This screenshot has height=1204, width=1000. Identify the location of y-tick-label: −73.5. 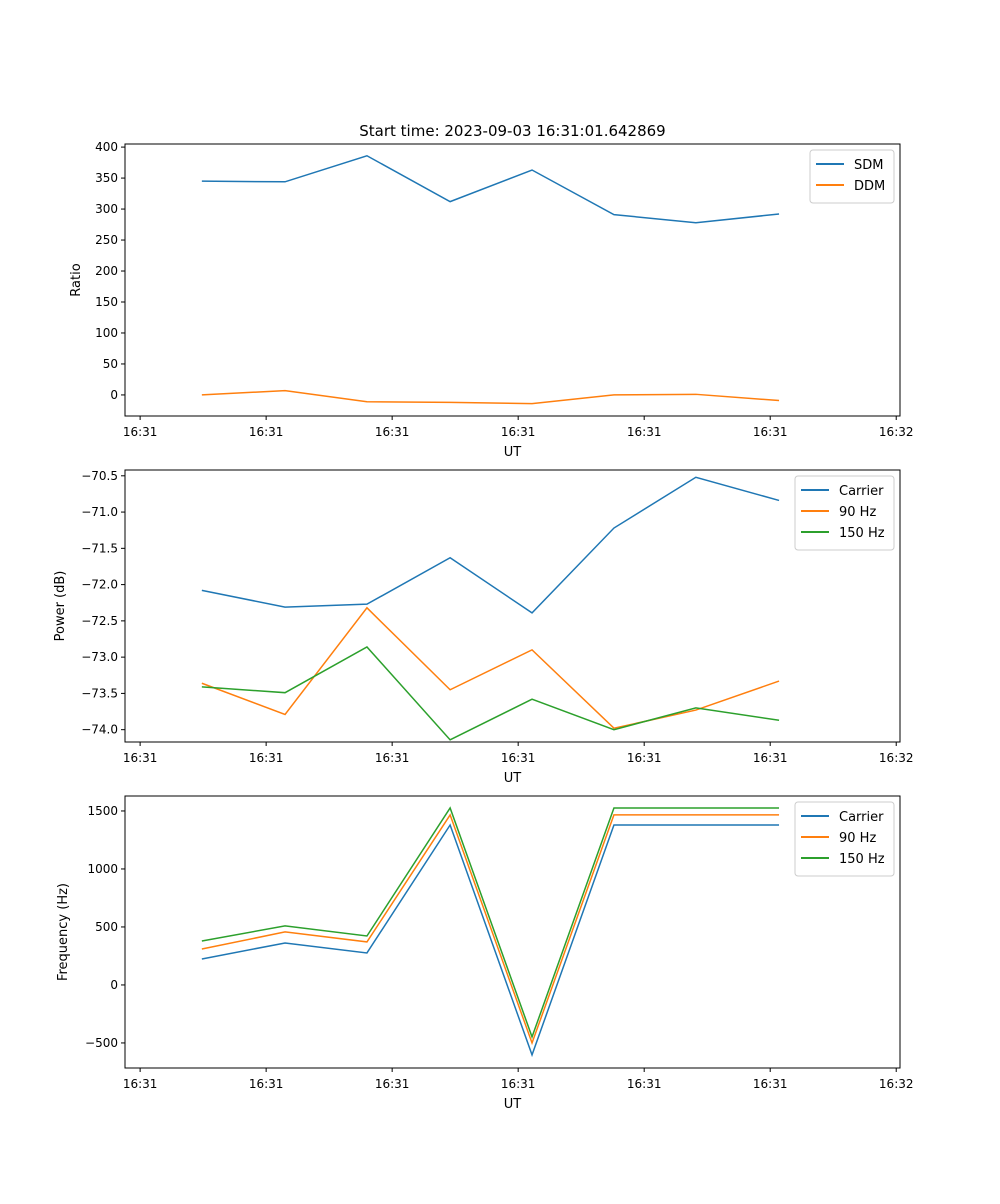
(99, 693).